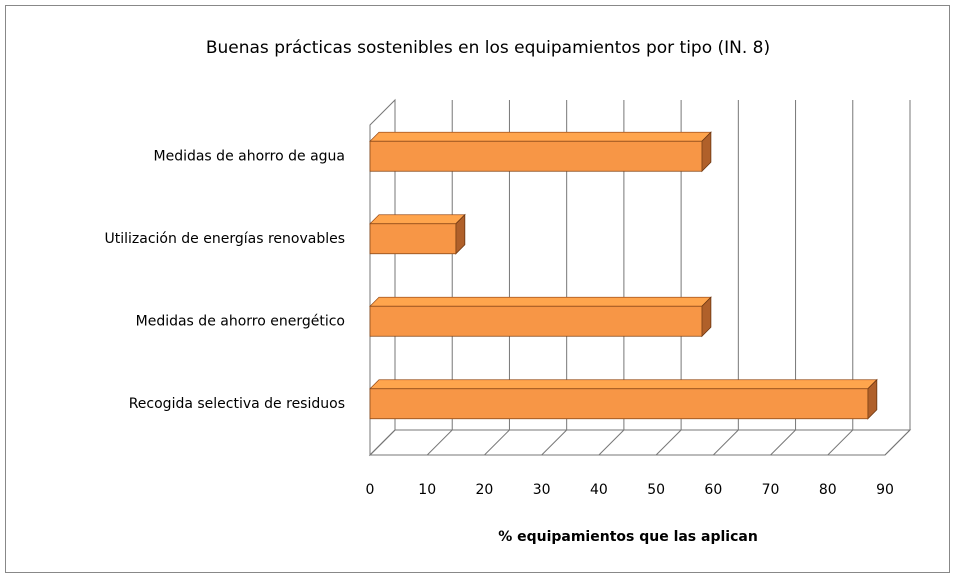 The width and height of the screenshot is (955, 578). Describe the element at coordinates (771, 490) in the screenshot. I see `x-tick-label: 70` at that location.